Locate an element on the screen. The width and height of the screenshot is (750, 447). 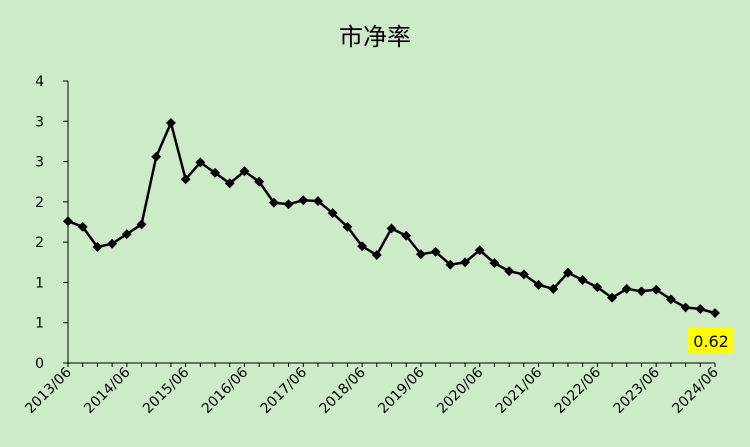
value-label: 0.62 is located at coordinates (711, 341).